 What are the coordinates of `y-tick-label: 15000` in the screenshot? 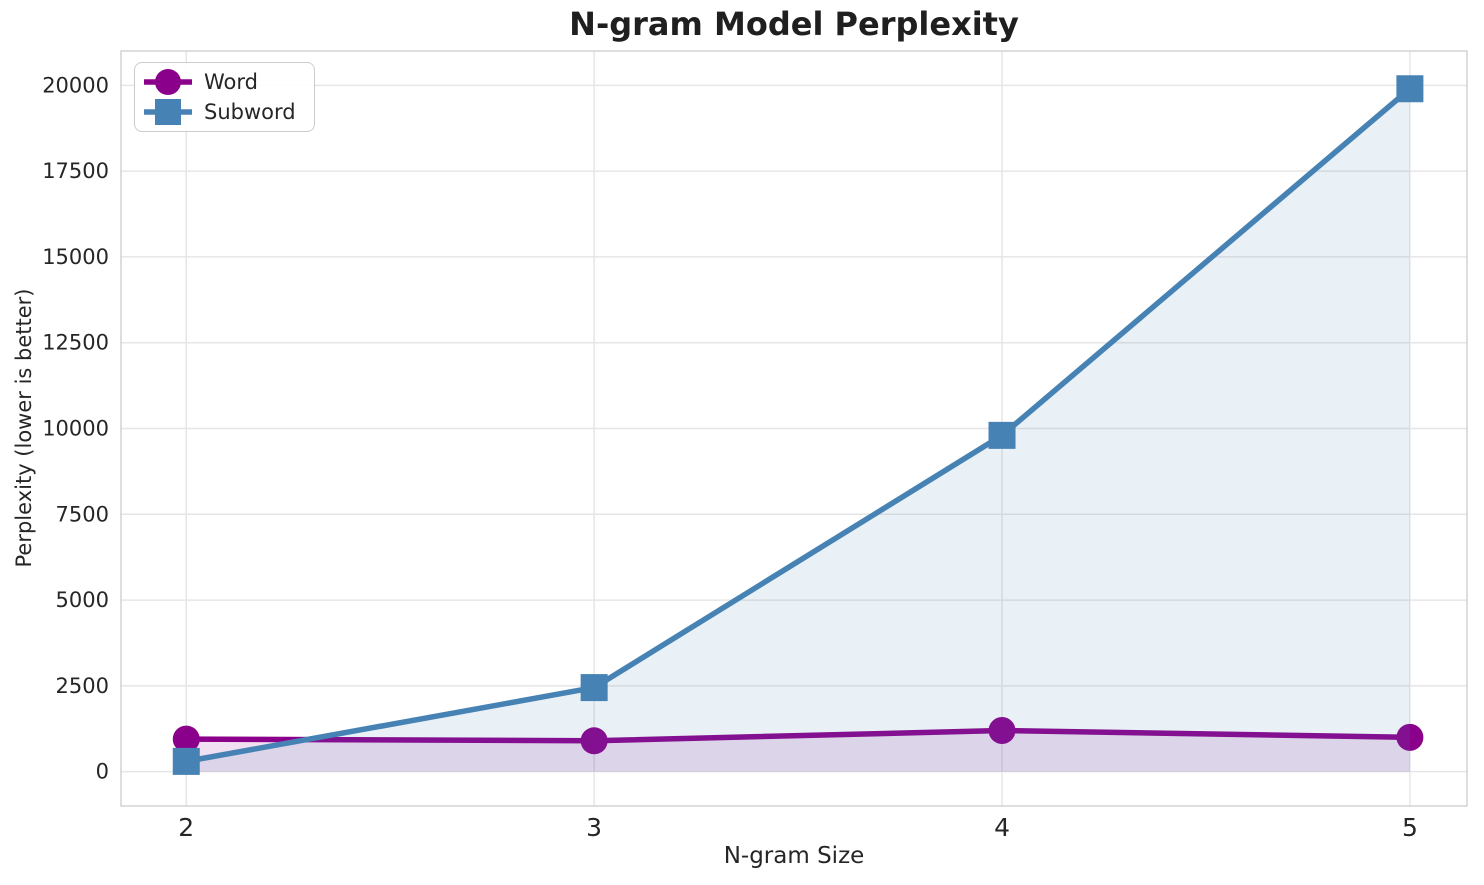 It's located at (75, 257).